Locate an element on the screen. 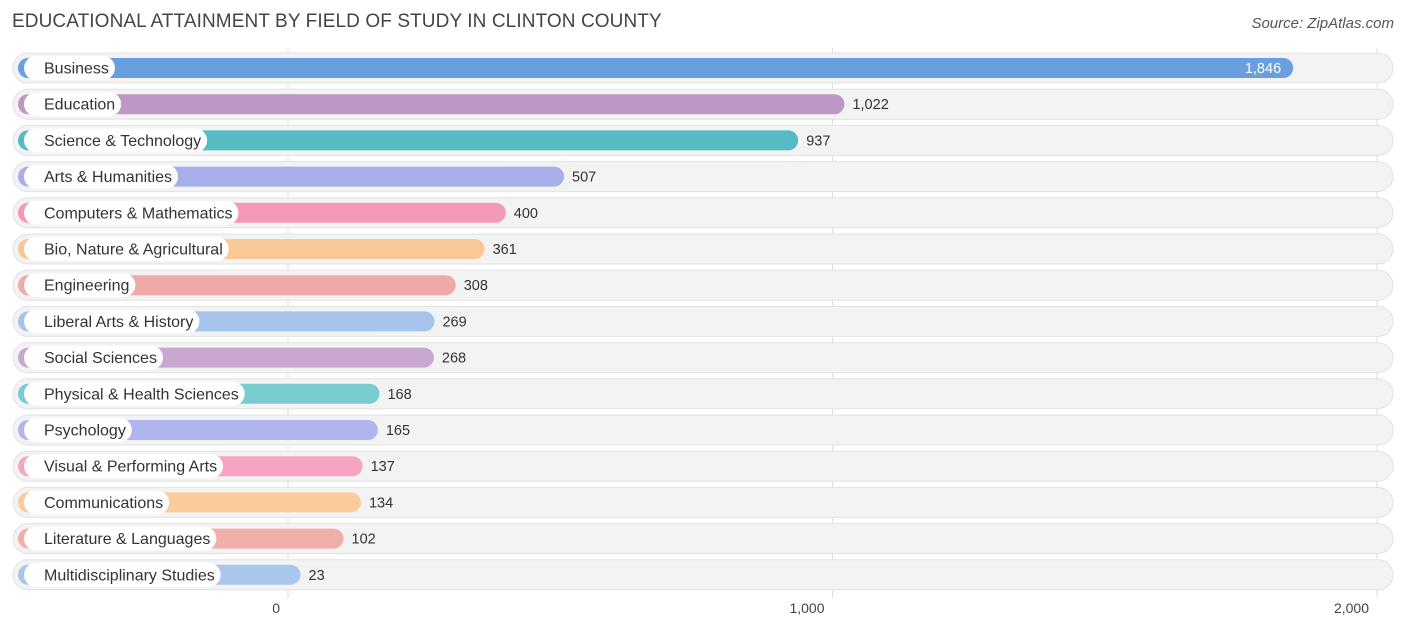  value-label: 165 is located at coordinates (398, 431).